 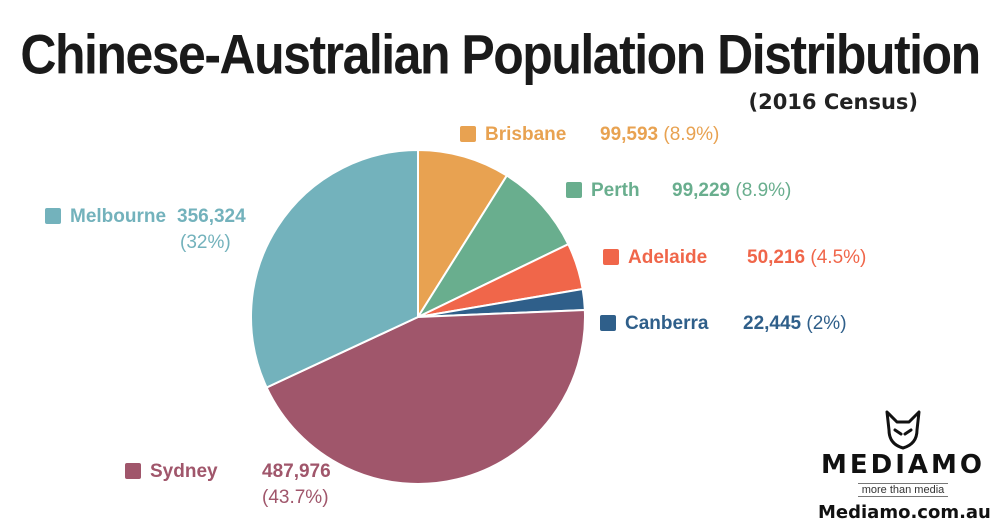 I want to click on brand-name: MEDIAMO, so click(x=903, y=465).